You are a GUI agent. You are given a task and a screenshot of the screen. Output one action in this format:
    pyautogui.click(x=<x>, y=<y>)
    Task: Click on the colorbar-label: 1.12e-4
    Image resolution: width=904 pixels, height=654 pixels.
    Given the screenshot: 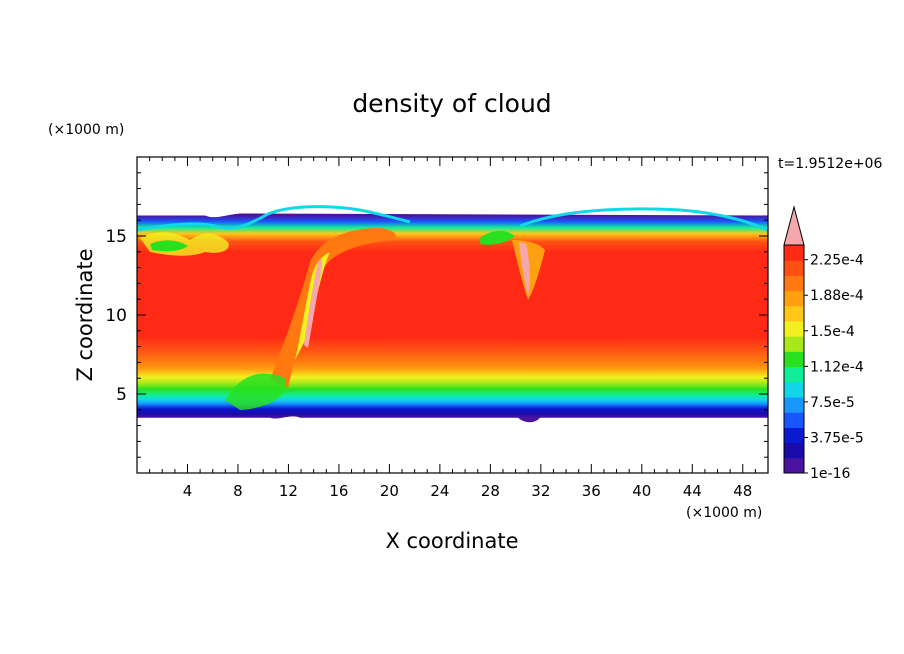 What is the action you would take?
    pyautogui.click(x=837, y=367)
    